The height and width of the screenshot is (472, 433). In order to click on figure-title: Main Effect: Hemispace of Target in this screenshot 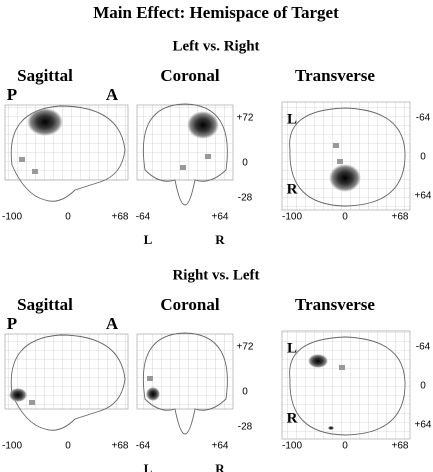, I will do `click(216, 12)`.